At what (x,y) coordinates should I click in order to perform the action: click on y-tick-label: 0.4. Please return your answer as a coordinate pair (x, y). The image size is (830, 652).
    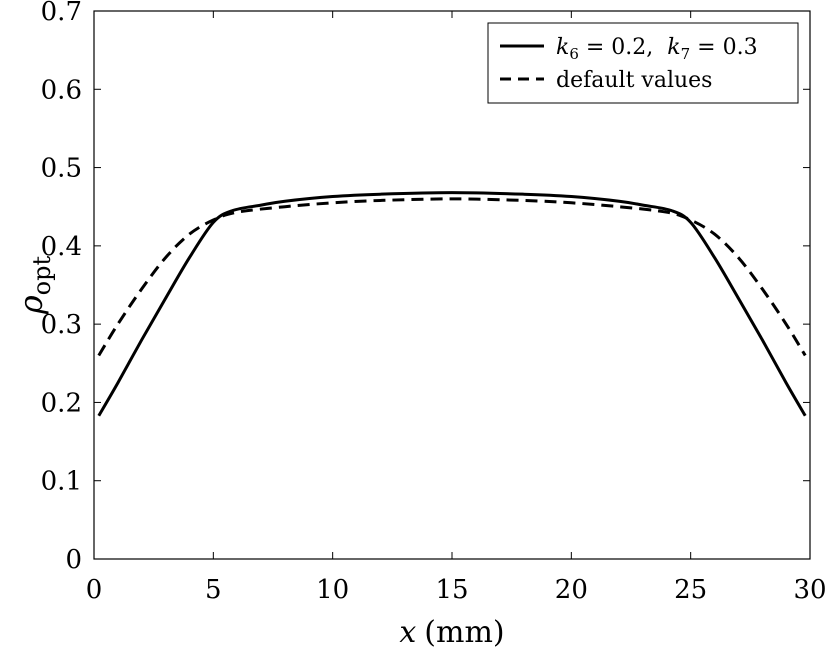
    Looking at the image, I should click on (61, 247).